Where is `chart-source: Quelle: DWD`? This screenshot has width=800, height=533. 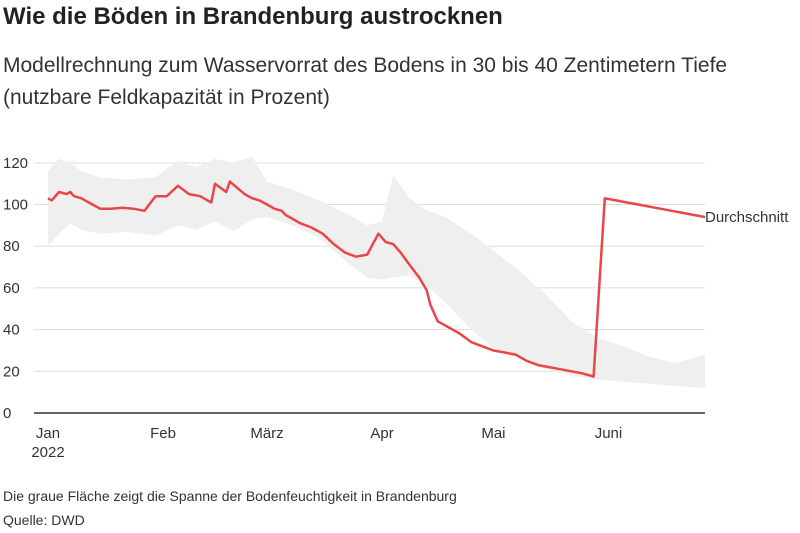
chart-source: Quelle: DWD is located at coordinates (44, 520).